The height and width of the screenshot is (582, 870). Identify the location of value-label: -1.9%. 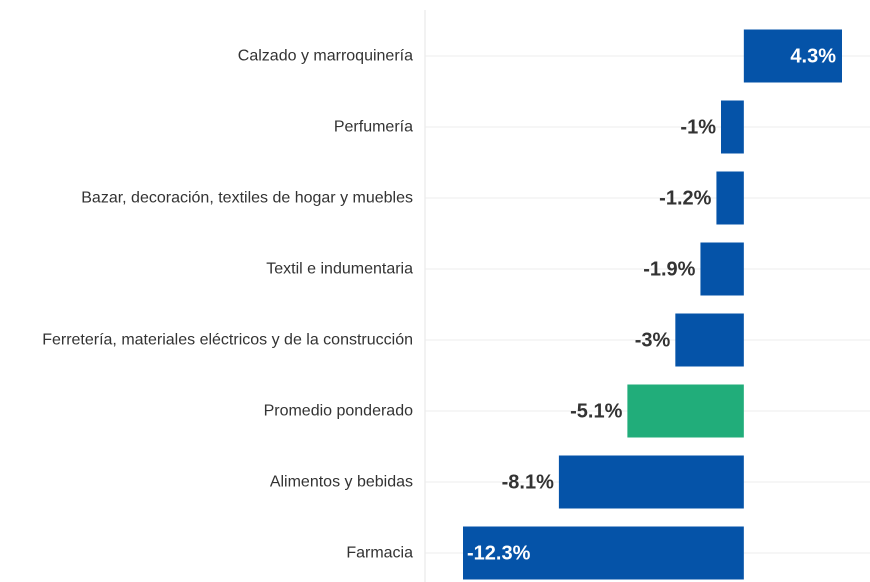
(669, 269).